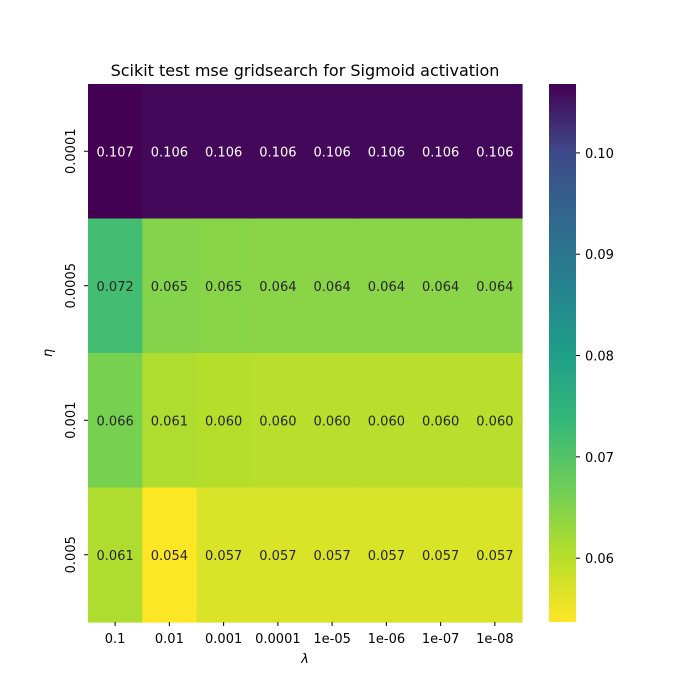 The width and height of the screenshot is (700, 700). Describe the element at coordinates (71, 286) in the screenshot. I see `y-tick-label: 0.0005` at that location.